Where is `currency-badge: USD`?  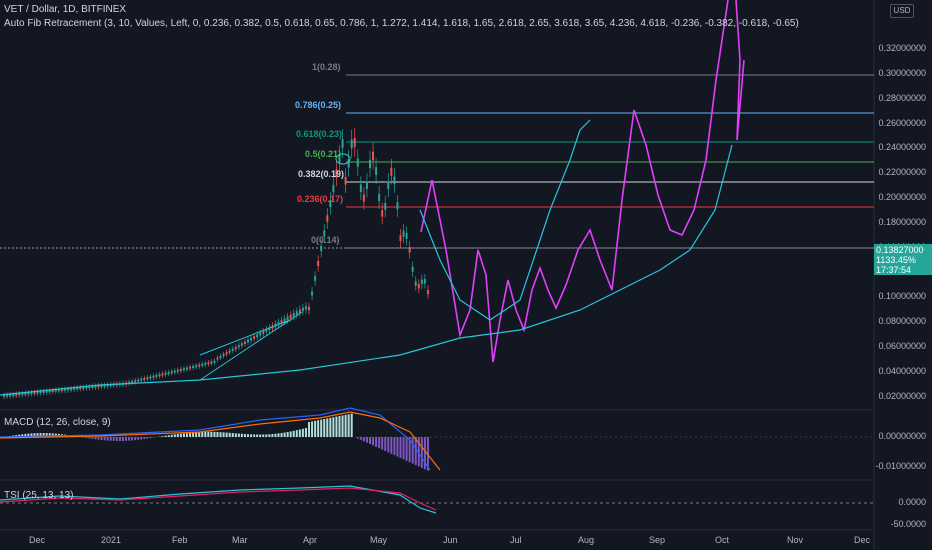
currency-badge: USD is located at coordinates (902, 11).